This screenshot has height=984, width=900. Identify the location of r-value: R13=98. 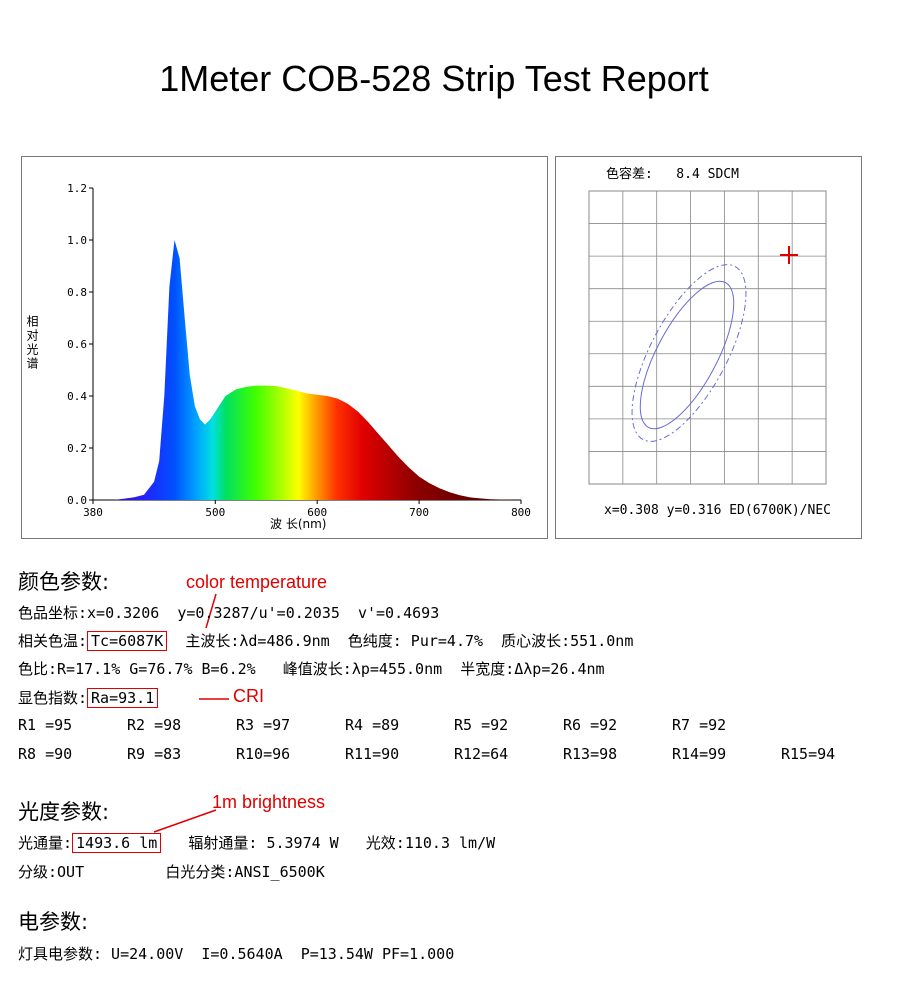
(590, 754).